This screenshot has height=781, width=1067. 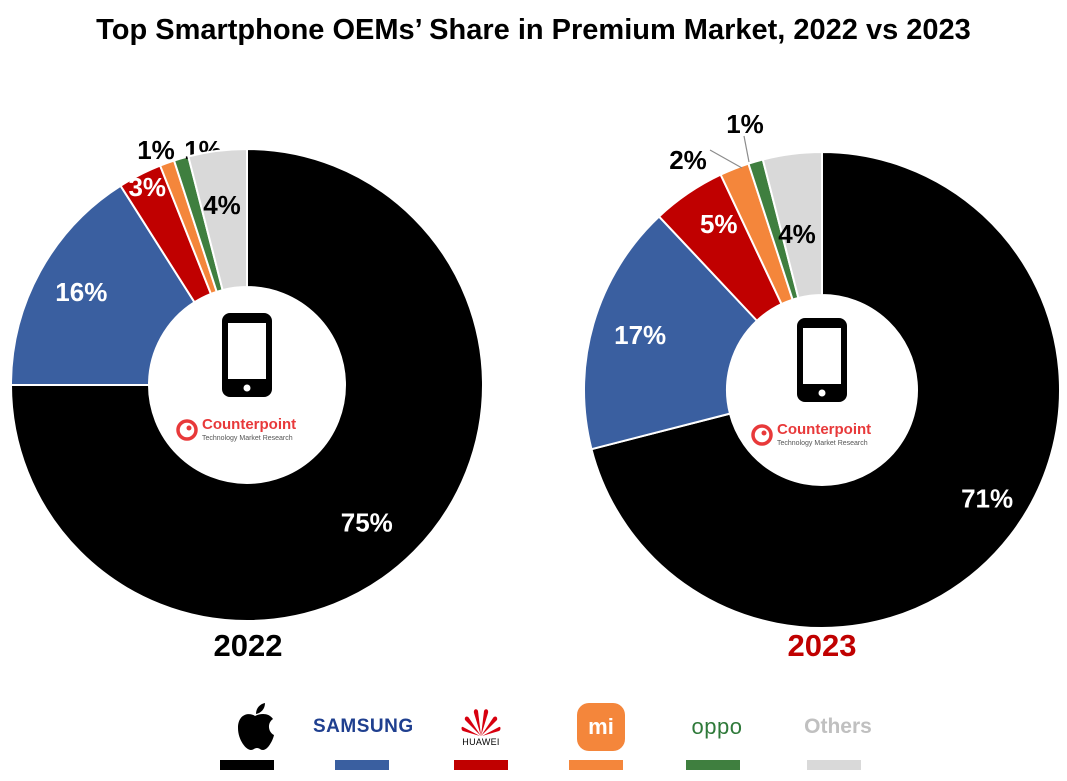 What do you see at coordinates (838, 726) in the screenshot?
I see `legend-label-others: Others` at bounding box center [838, 726].